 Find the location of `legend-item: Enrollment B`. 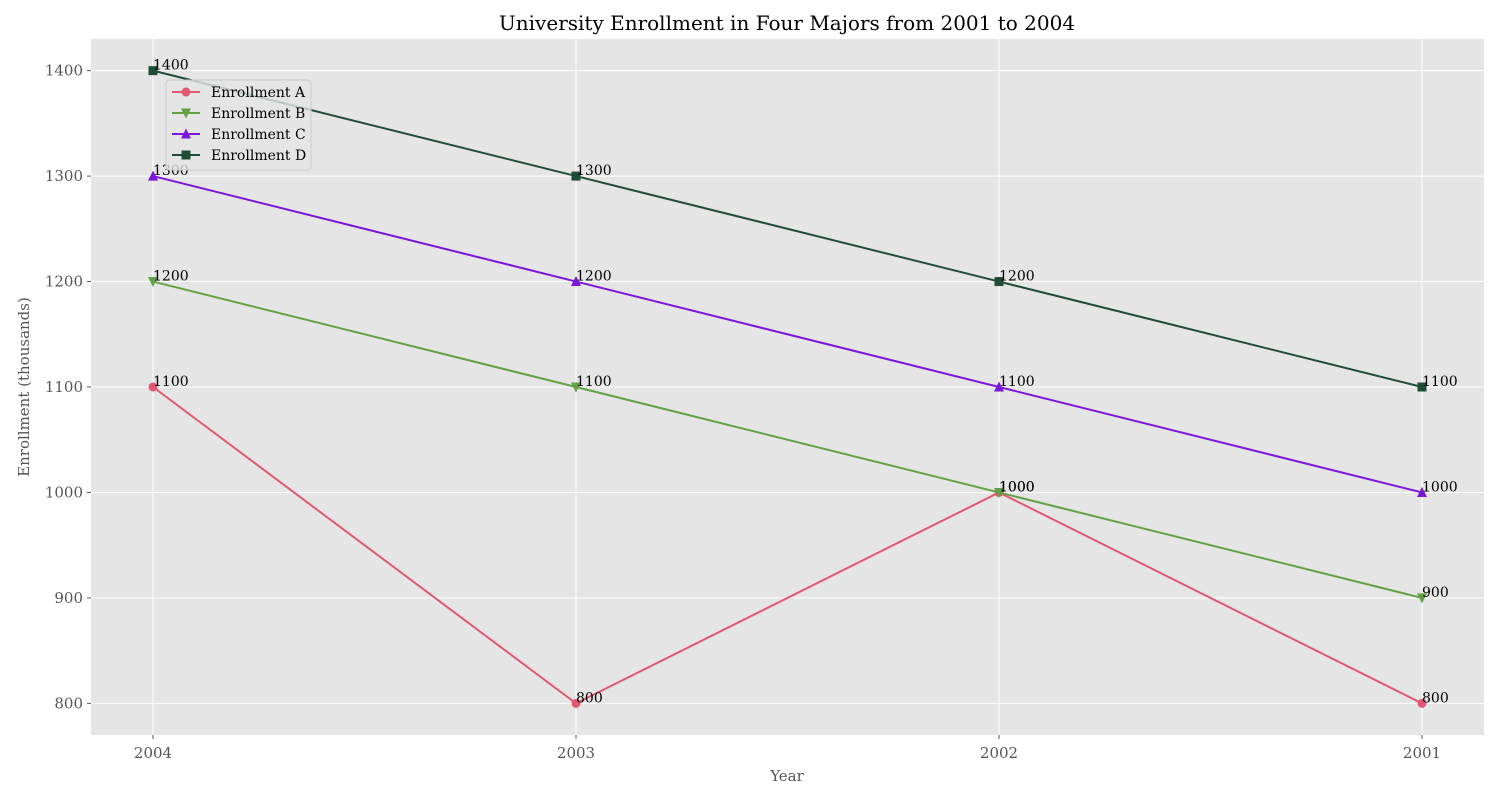

legend-item: Enrollment B is located at coordinates (238, 114).